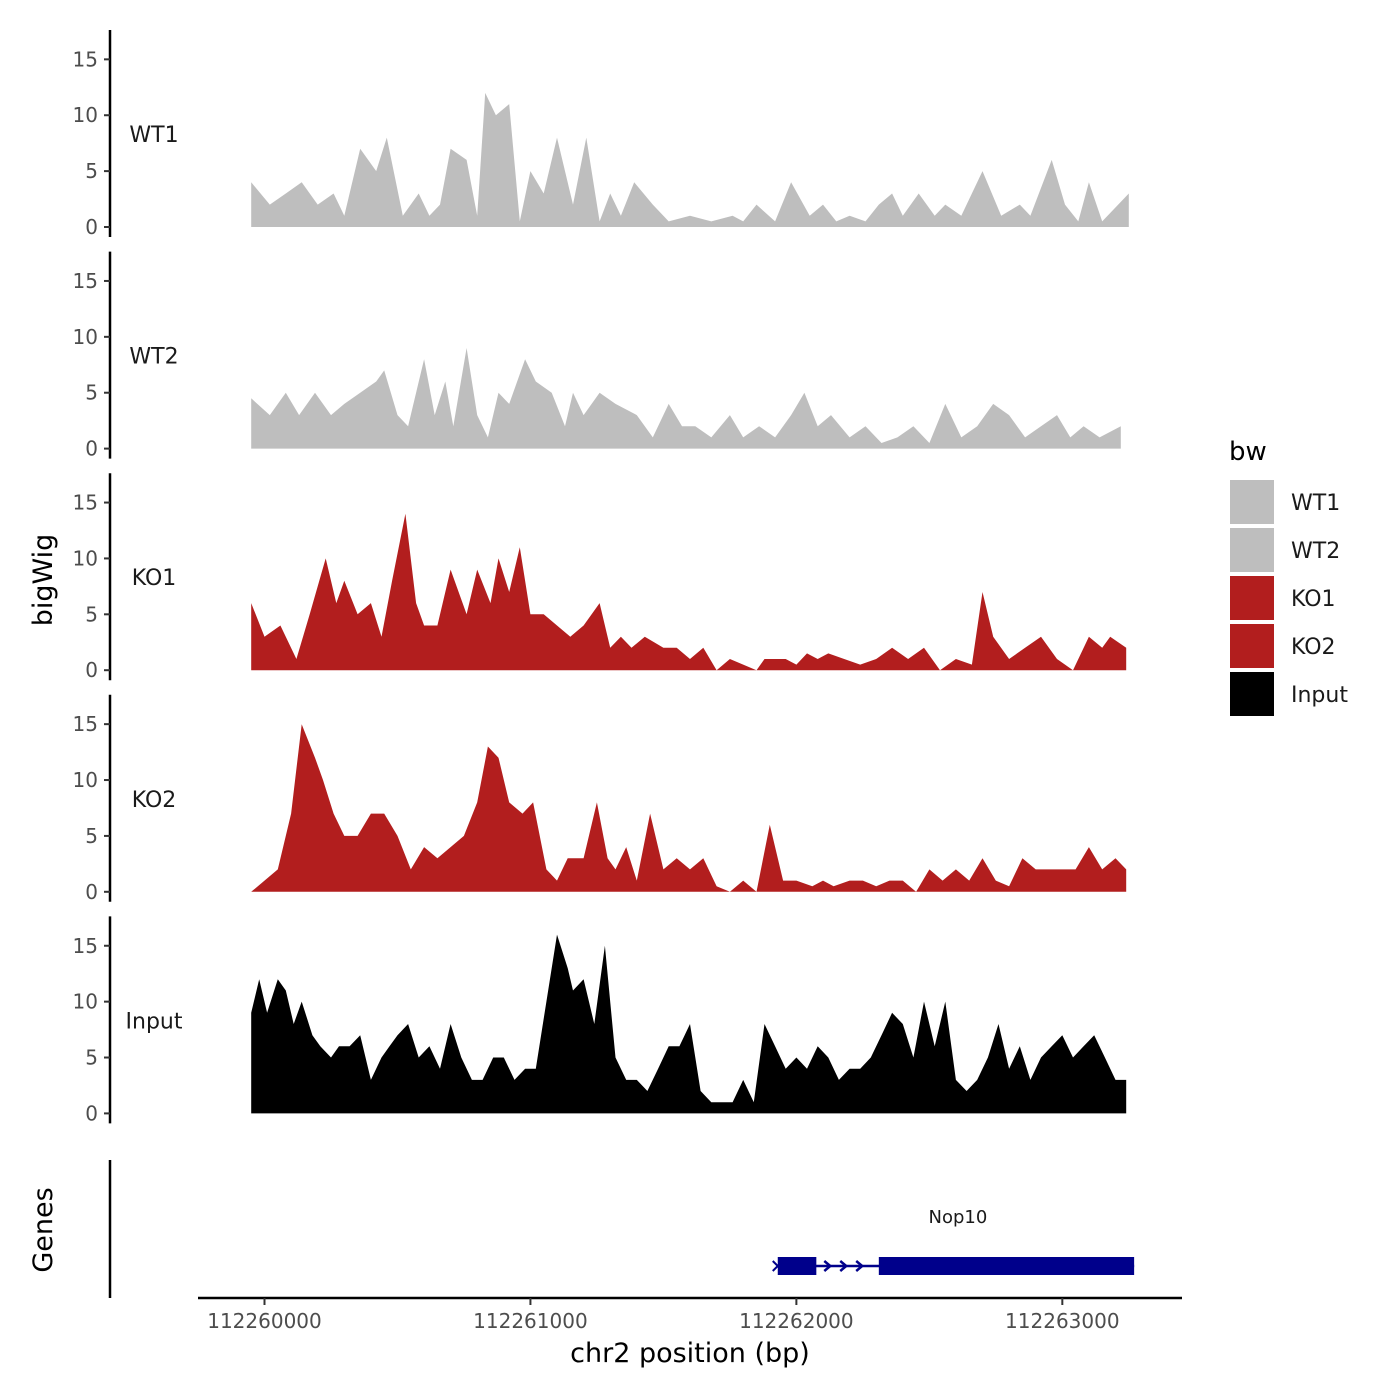 Image resolution: width=1400 pixels, height=1400 pixels. I want to click on area-wt2, so click(686, 398).